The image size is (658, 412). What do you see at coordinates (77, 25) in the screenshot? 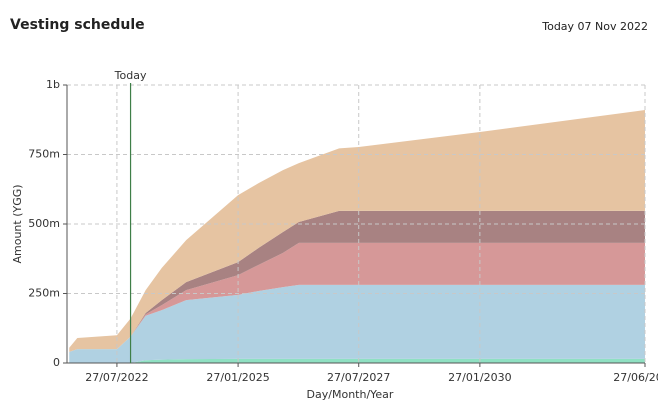
I see `chart-title: Vesting schedule` at bounding box center [77, 25].